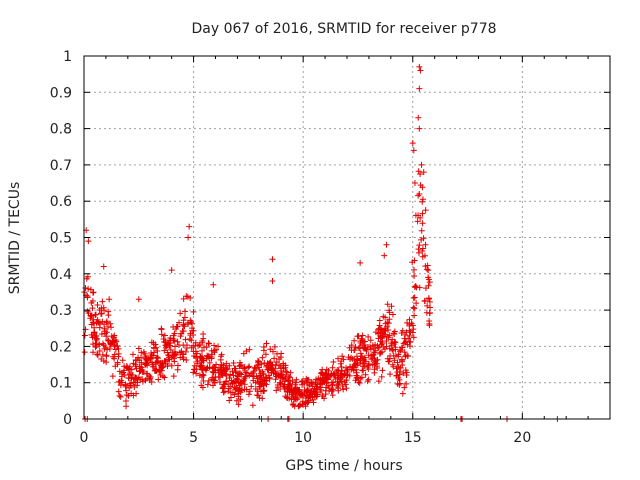 The image size is (640, 480). I want to click on y-tick-label: 0.3, so click(61, 311).